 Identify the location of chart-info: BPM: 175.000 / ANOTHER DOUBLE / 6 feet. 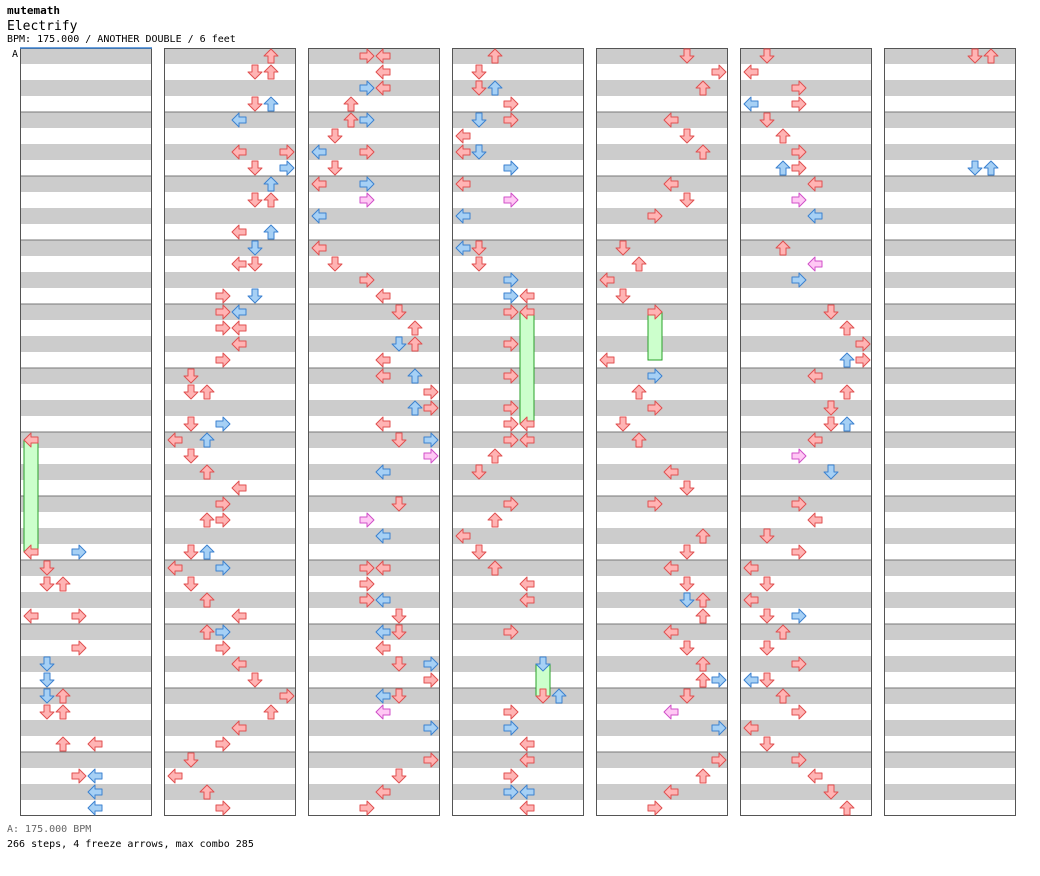
(121, 39).